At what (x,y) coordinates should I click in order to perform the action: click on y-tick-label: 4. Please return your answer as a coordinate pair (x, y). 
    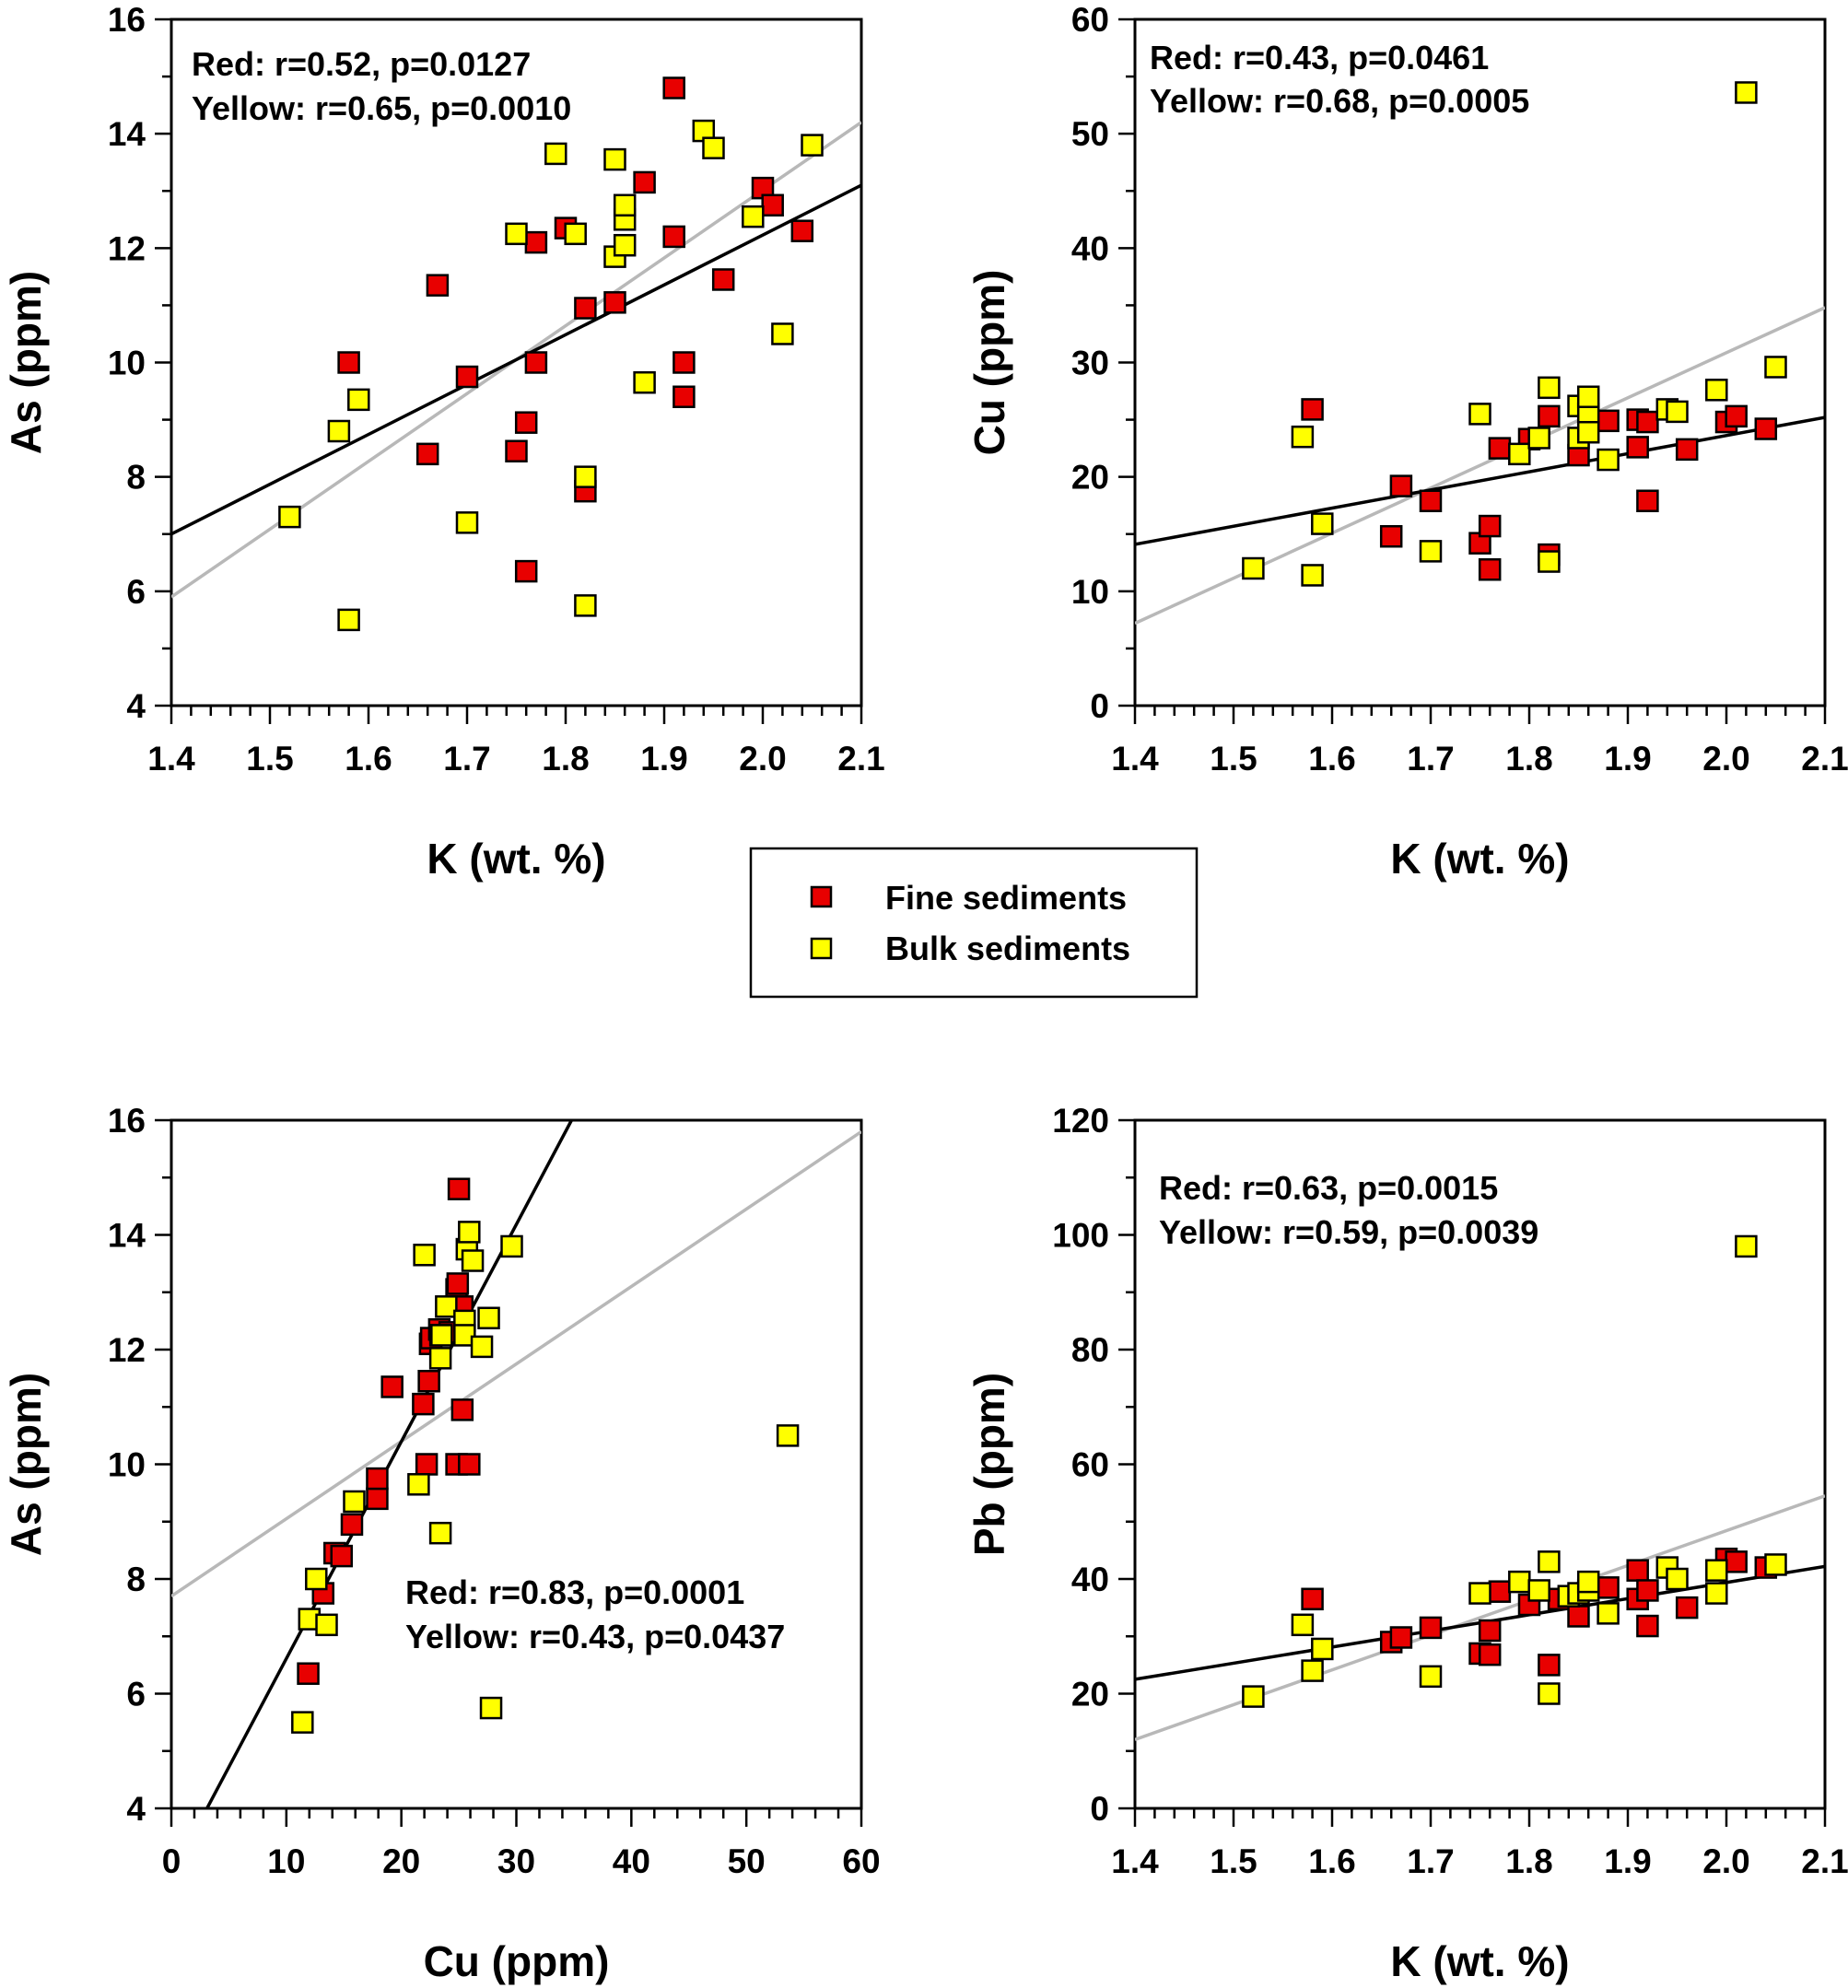
    Looking at the image, I should click on (136, 1809).